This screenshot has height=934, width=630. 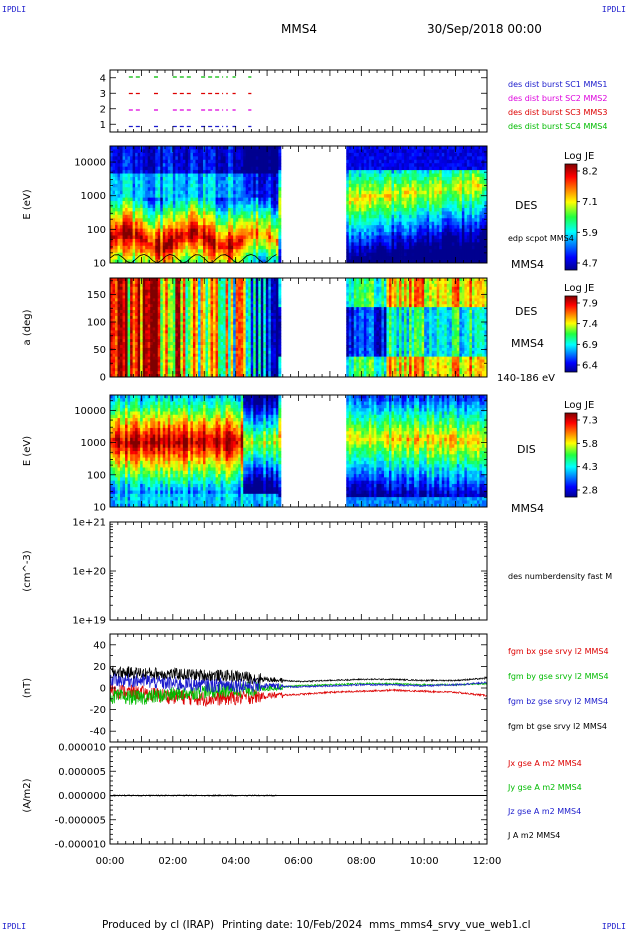 What do you see at coordinates (557, 98) in the screenshot?
I see `burst-legend-label: des dist burst SC2 MMS2` at bounding box center [557, 98].